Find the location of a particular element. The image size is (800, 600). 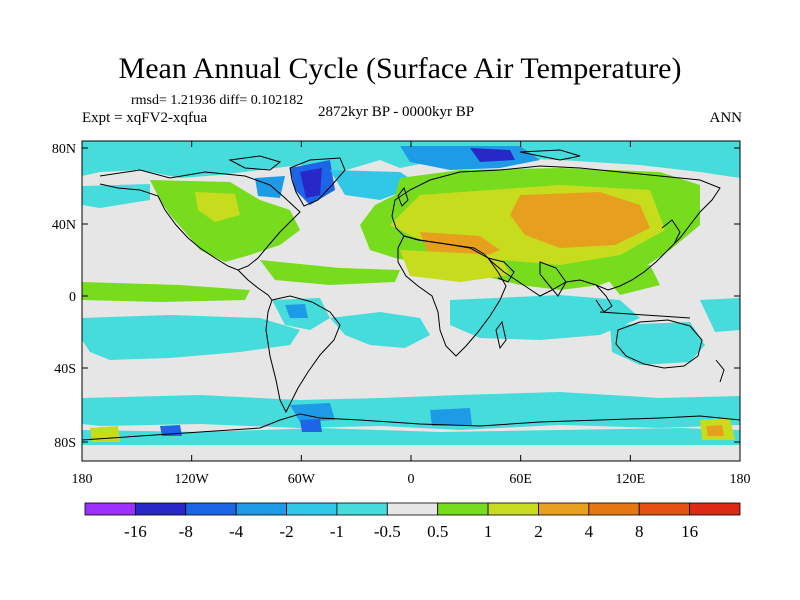

anomaly-north-america-yellow is located at coordinates (217, 207).